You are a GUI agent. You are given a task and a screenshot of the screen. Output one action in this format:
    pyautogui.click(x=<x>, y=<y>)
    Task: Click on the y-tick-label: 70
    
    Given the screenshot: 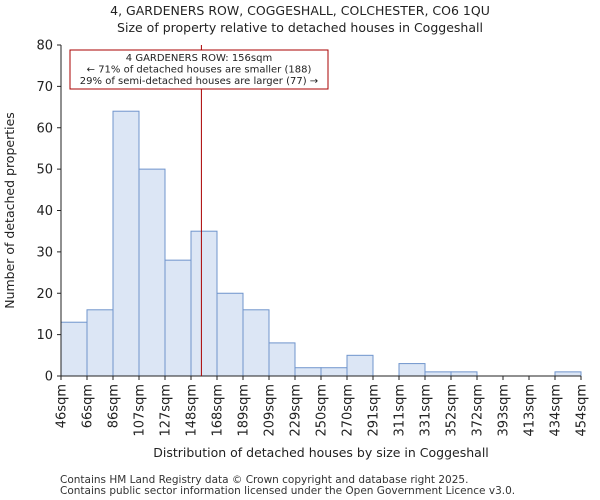 What is the action you would take?
    pyautogui.click(x=44, y=87)
    